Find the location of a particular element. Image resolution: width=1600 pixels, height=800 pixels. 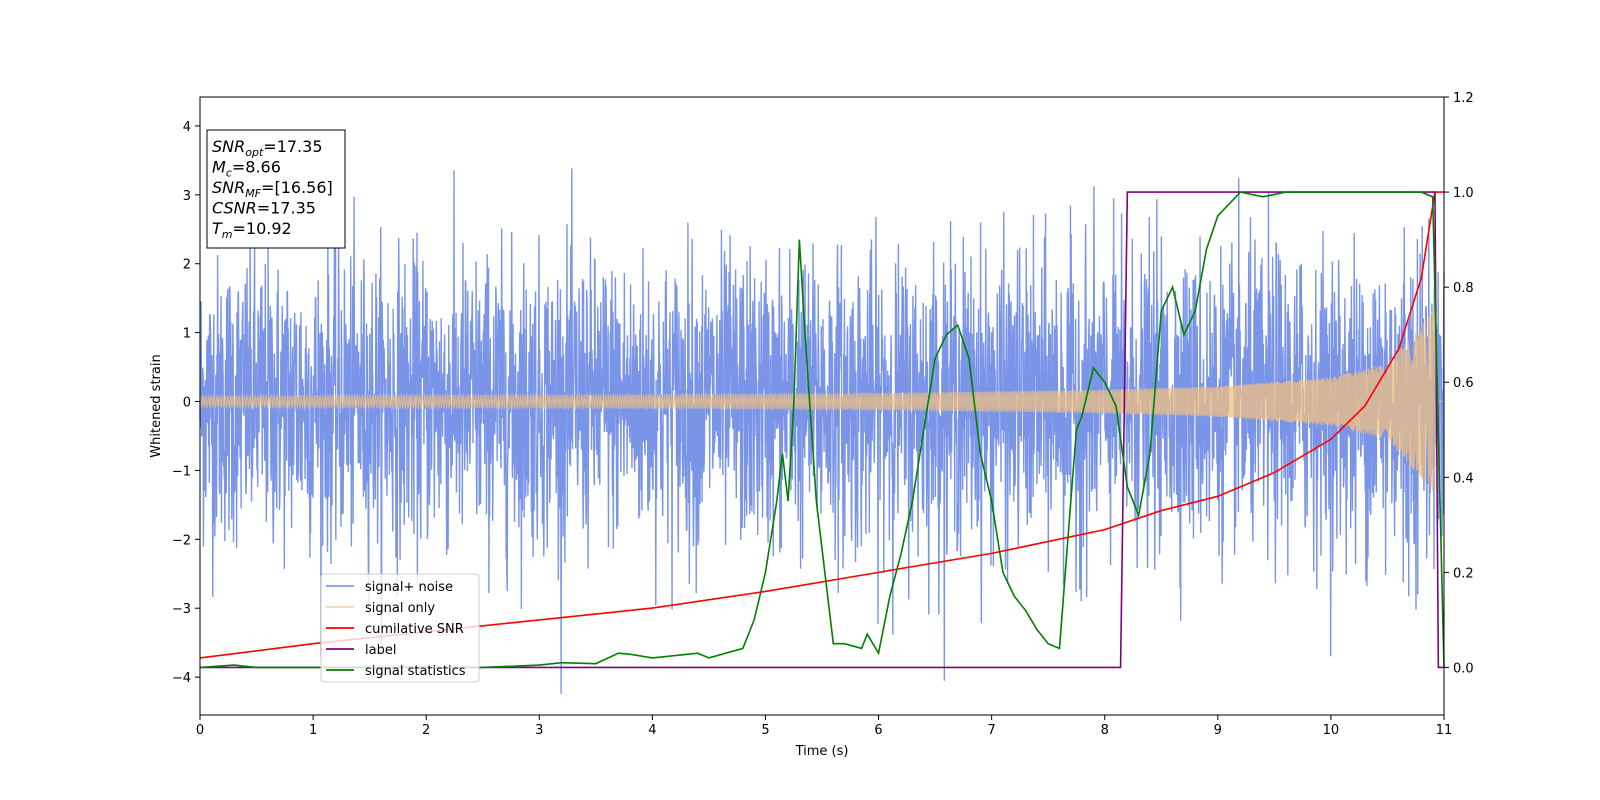

x-tick-label: 5 is located at coordinates (765, 730).